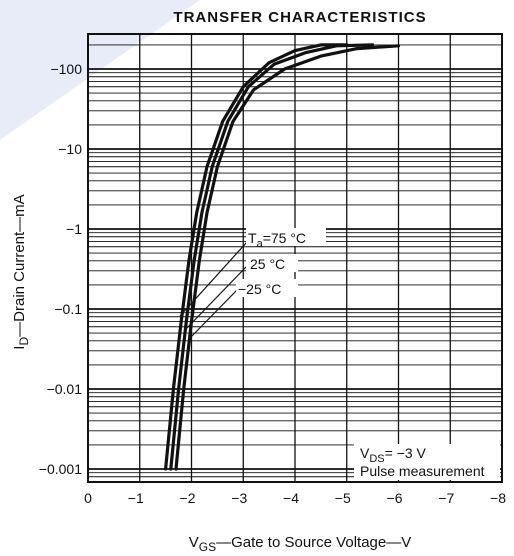 The height and width of the screenshot is (556, 514). Describe the element at coordinates (300, 544) in the screenshot. I see `x-axis-label: VGS—Gate to Source Voltage—V` at that location.